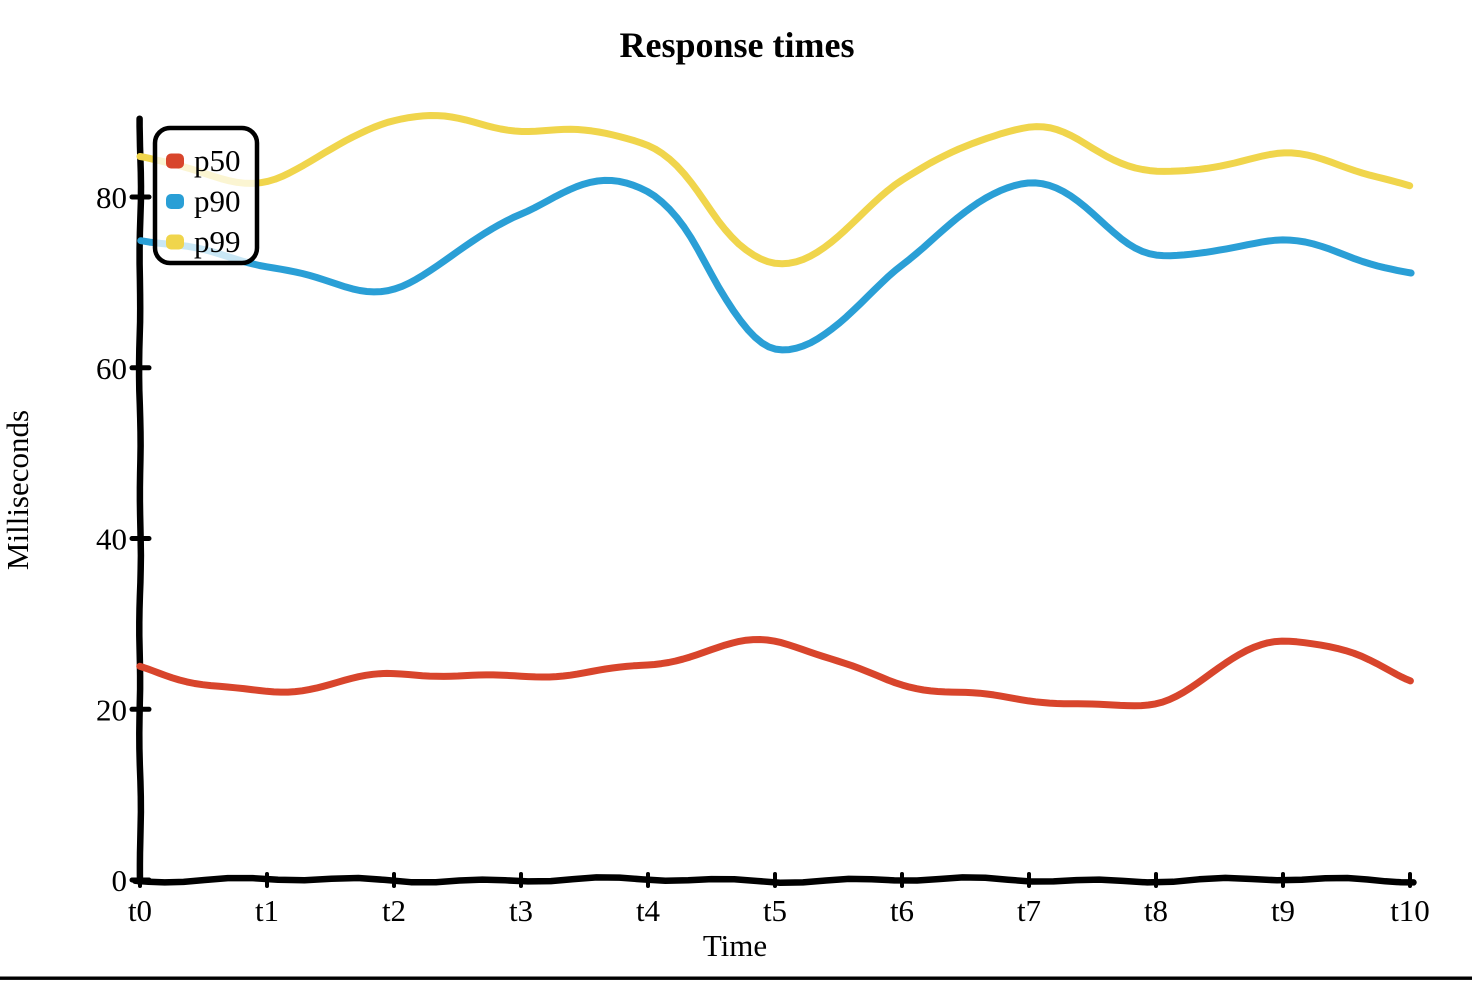  I want to click on x-tick-label: t10, so click(1410, 910).